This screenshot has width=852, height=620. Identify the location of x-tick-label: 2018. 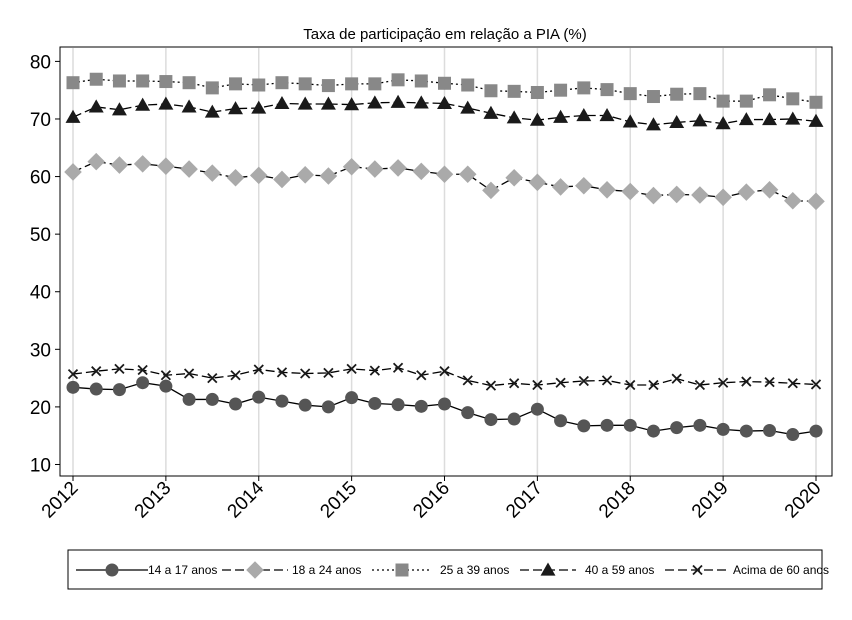
(617, 500).